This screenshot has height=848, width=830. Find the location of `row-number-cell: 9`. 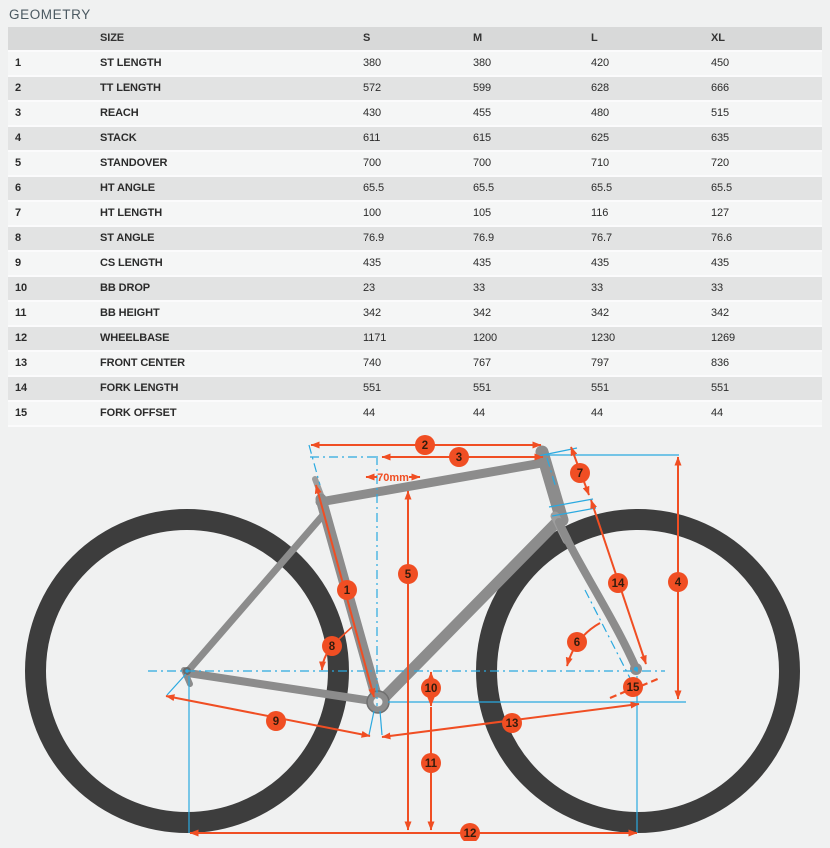

row-number-cell: 9 is located at coordinates (18, 263).